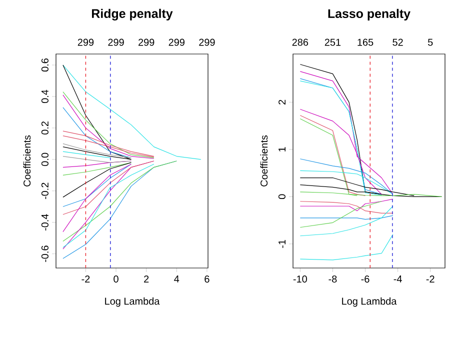  I want to click on chart-title: Ridge penalty, so click(132, 14).